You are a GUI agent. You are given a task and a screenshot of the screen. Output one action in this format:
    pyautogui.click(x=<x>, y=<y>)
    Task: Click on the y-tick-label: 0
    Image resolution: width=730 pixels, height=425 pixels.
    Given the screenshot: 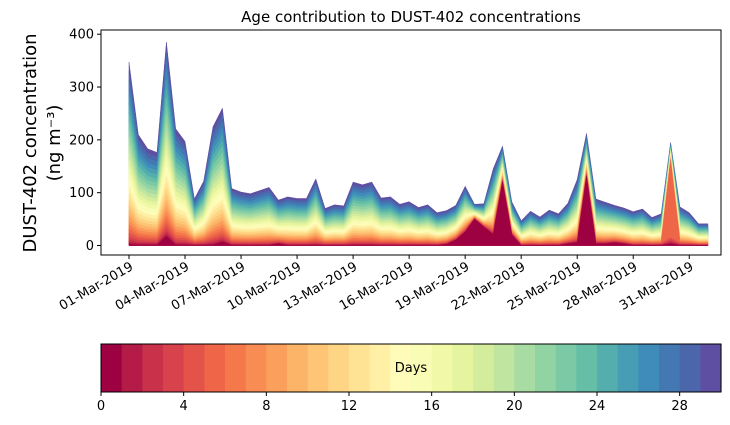 What is the action you would take?
    pyautogui.click(x=90, y=246)
    